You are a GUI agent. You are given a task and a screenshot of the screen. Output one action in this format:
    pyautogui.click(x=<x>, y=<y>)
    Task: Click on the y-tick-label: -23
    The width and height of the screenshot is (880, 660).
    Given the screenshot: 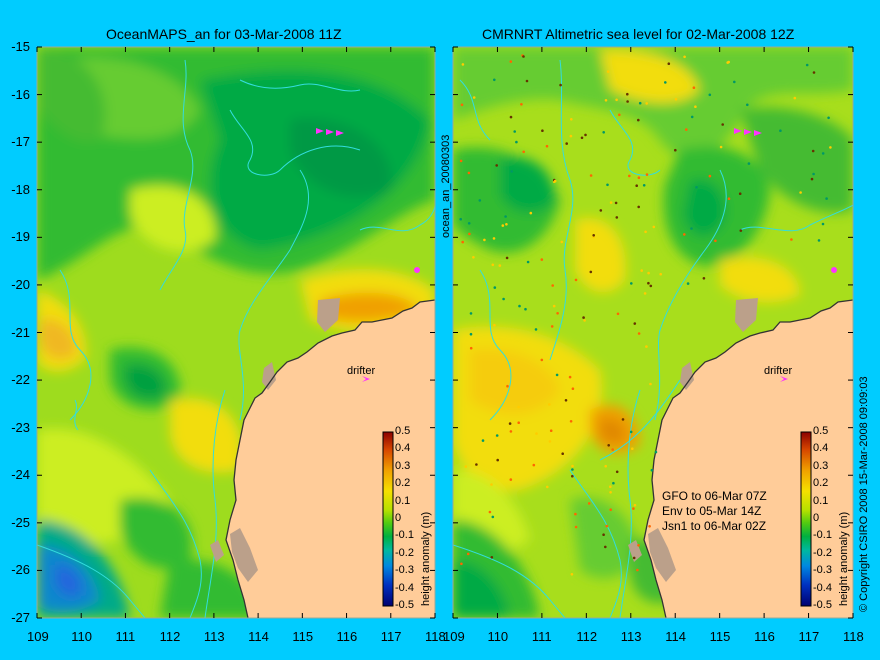 What is the action you would take?
    pyautogui.click(x=20, y=427)
    